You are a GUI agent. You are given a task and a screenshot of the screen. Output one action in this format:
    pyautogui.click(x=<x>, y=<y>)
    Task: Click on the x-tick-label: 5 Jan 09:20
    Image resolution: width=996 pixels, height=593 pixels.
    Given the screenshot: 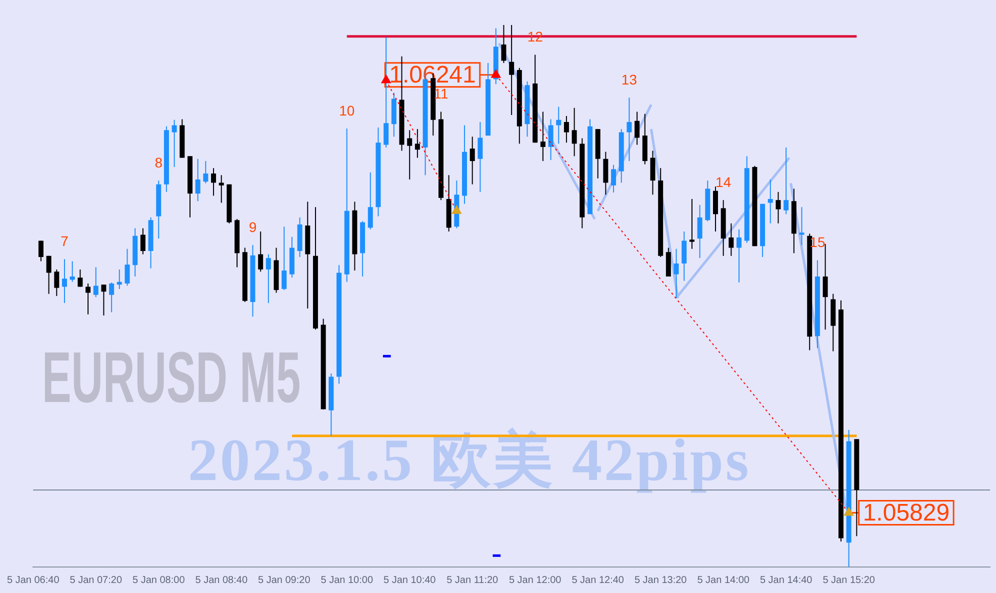 What is the action you would take?
    pyautogui.click(x=284, y=580)
    